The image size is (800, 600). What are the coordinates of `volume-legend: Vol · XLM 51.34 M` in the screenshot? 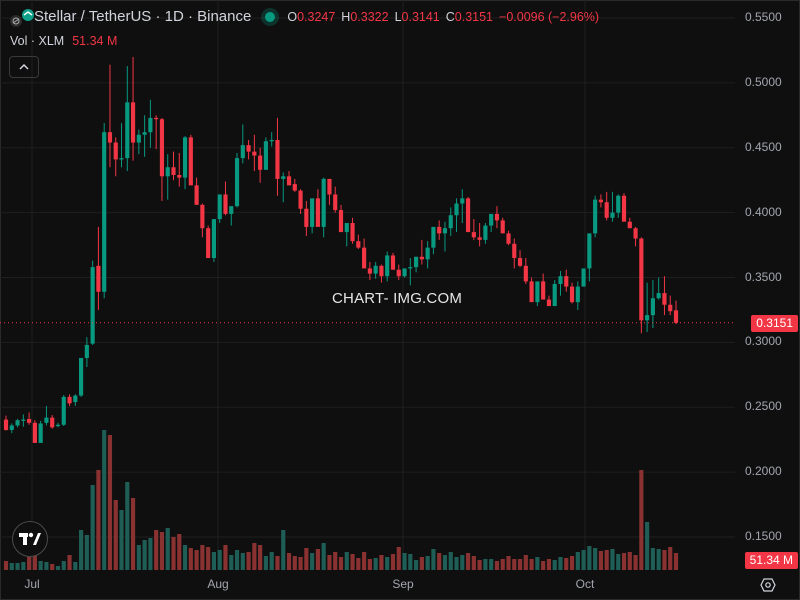 It's located at (63, 41).